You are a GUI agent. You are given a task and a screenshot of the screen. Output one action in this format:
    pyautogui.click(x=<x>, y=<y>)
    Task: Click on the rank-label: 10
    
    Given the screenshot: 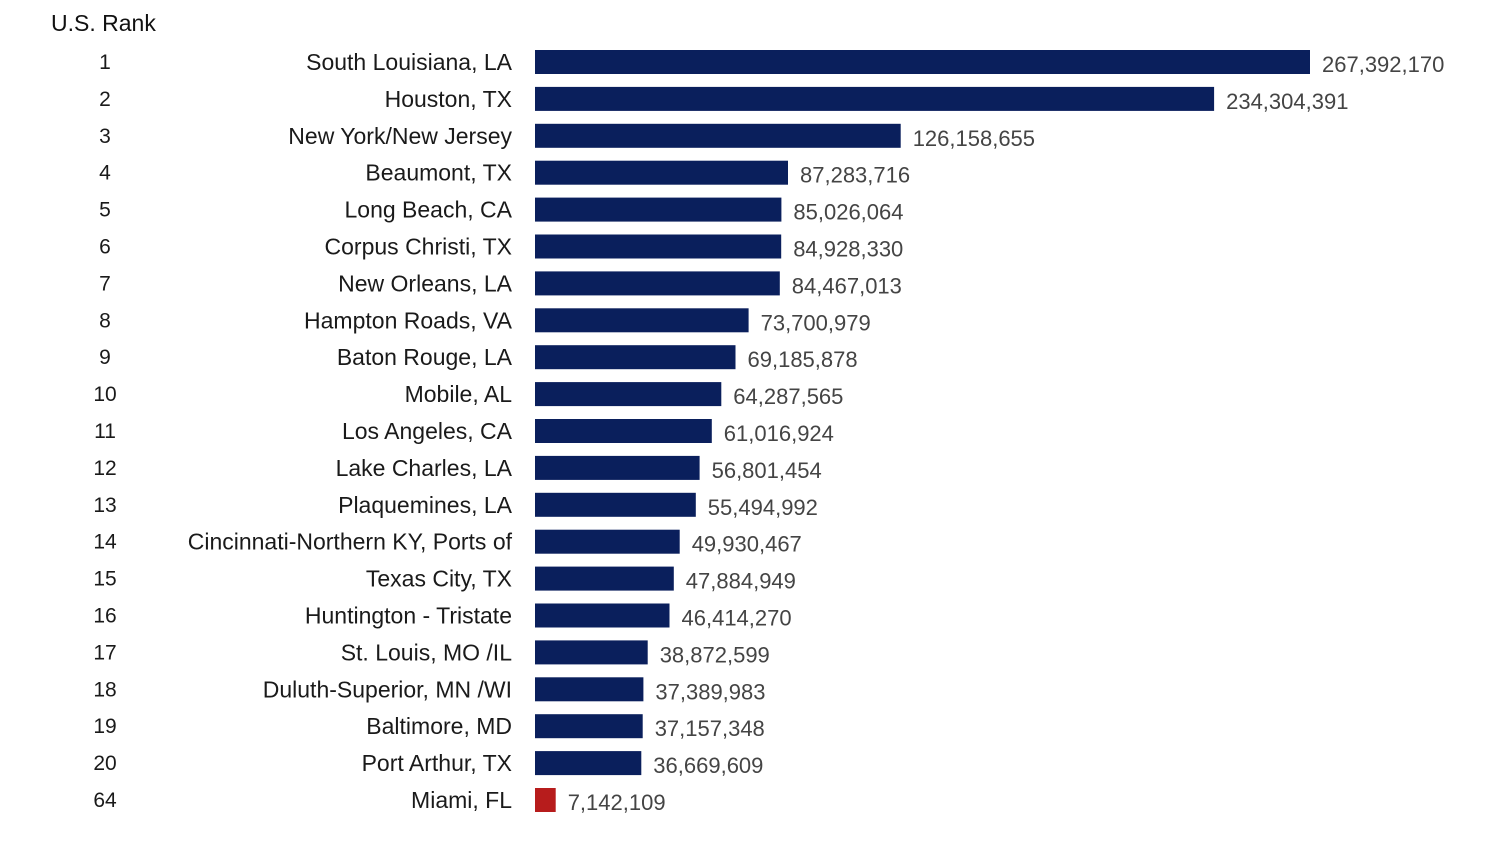 What is the action you would take?
    pyautogui.click(x=104, y=394)
    